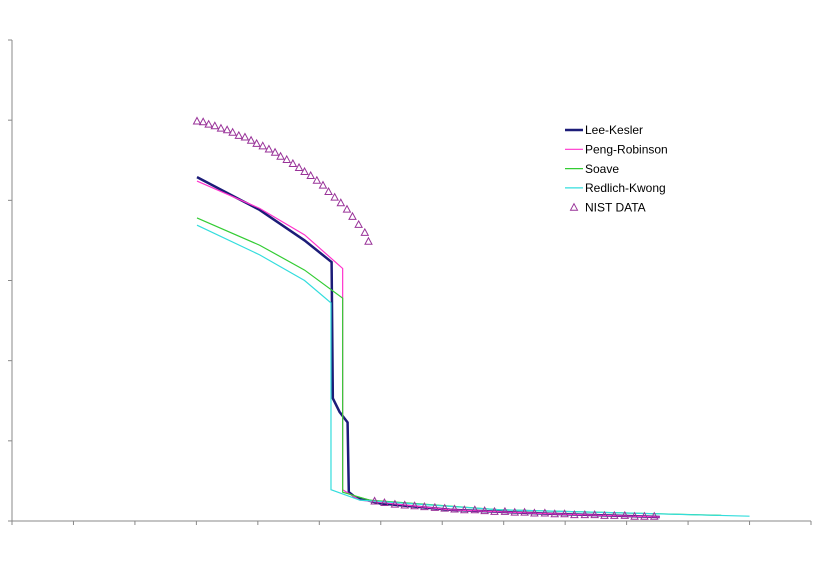 The width and height of the screenshot is (820, 579). What do you see at coordinates (625, 188) in the screenshot?
I see `legend-label: Redlich-Kwong` at bounding box center [625, 188].